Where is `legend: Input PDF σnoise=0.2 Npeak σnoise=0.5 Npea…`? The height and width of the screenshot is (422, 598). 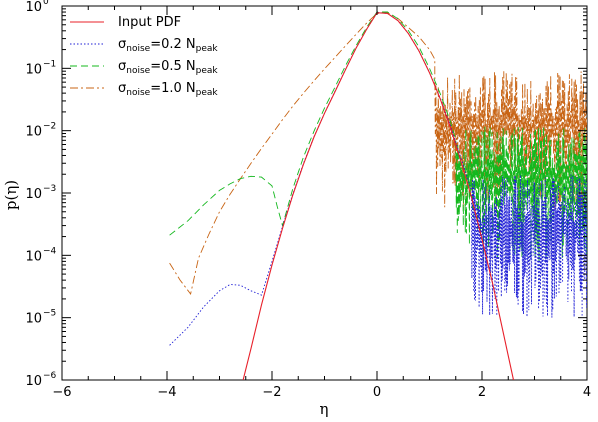 legend: Input PDF σnoise=0.2 Npeak σnoise=0.5 Npea… is located at coordinates (144, 56).